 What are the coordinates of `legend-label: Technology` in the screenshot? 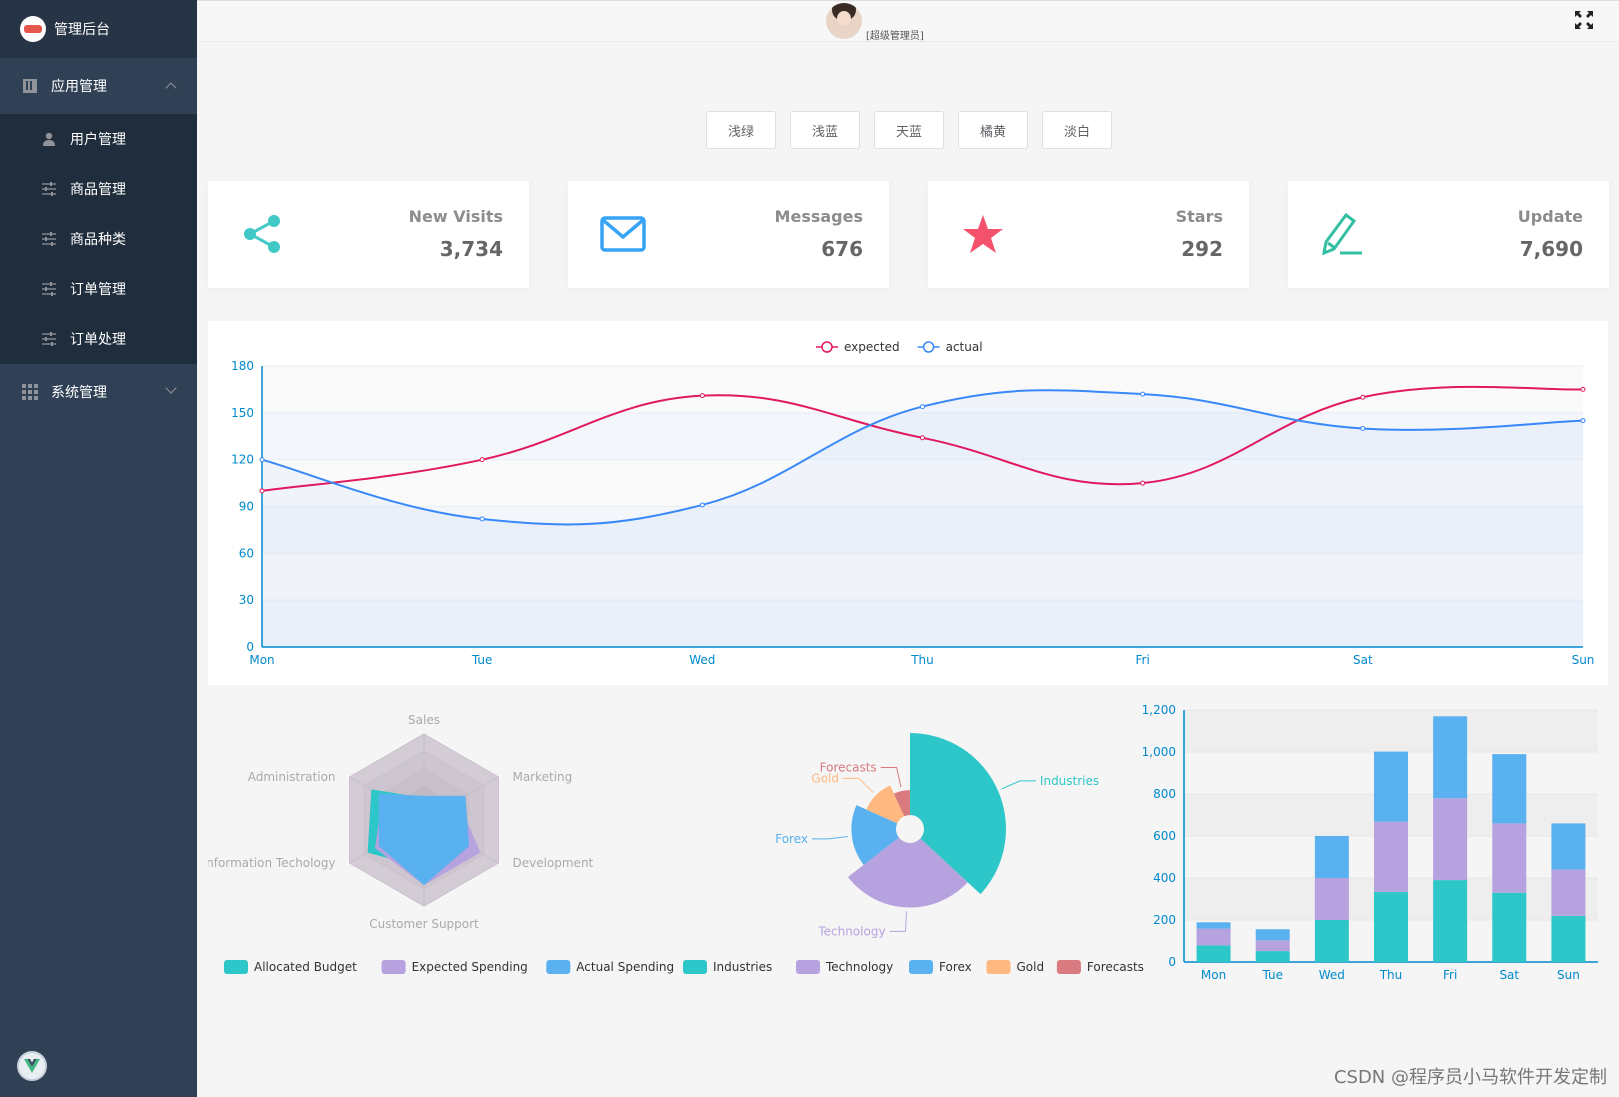 It's located at (859, 967).